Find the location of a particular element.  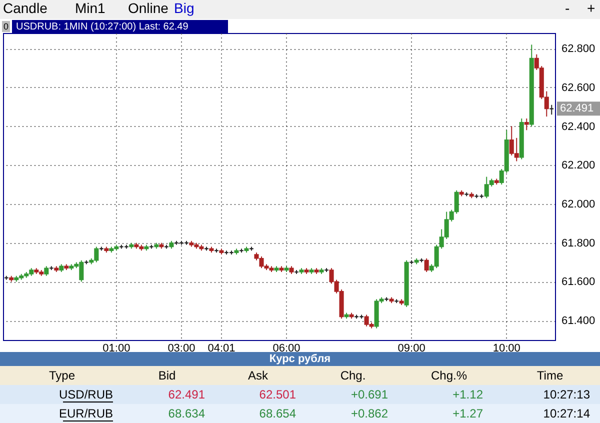

text: USD/RUB is located at coordinates (85, 395).